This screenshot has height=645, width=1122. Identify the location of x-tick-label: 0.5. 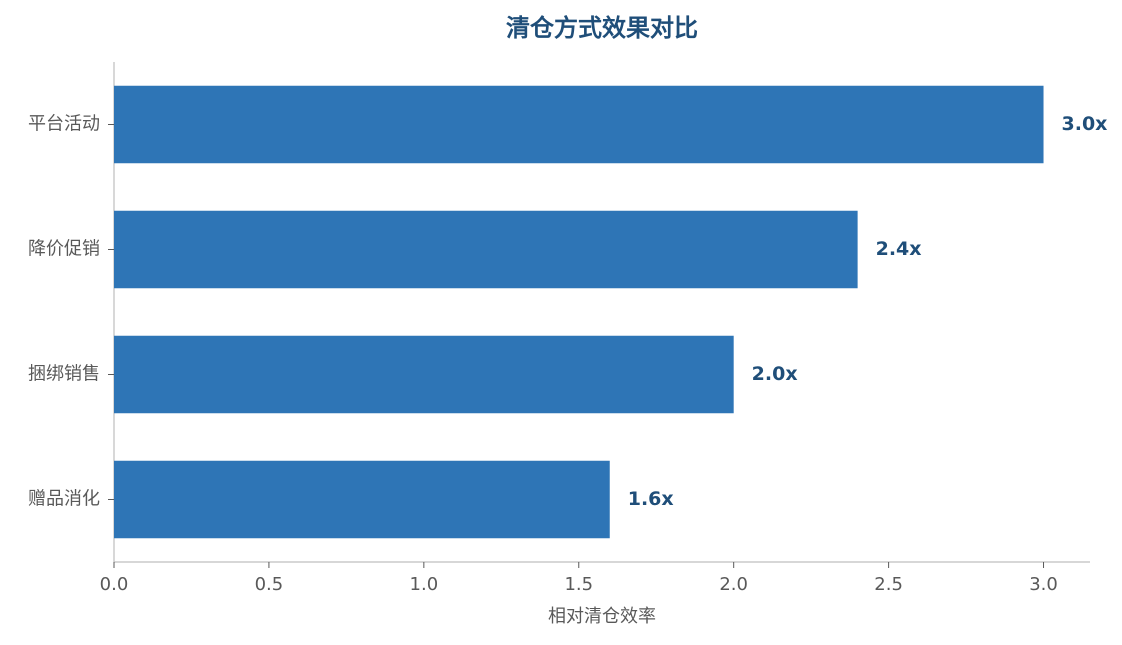
(269, 584).